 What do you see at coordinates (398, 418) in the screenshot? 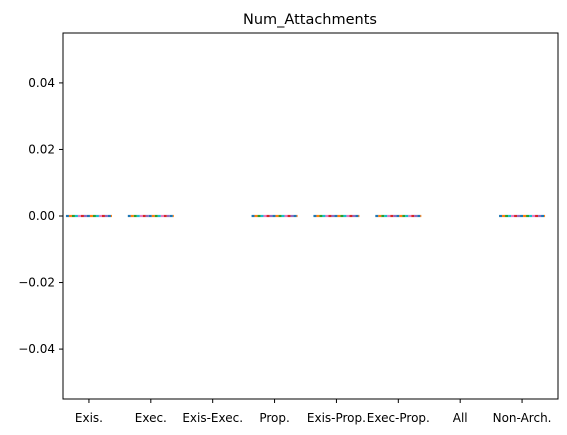
I see `x-tick-label: Exec-Prop.` at bounding box center [398, 418].